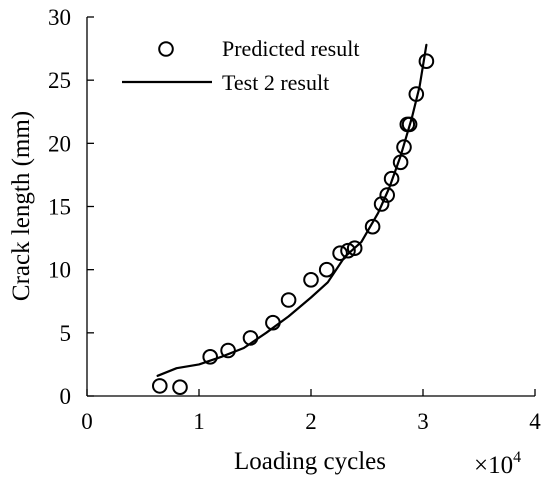 The width and height of the screenshot is (550, 481). What do you see at coordinates (290, 48) in the screenshot?
I see `legend-label-predicted-result: Predicted result` at bounding box center [290, 48].